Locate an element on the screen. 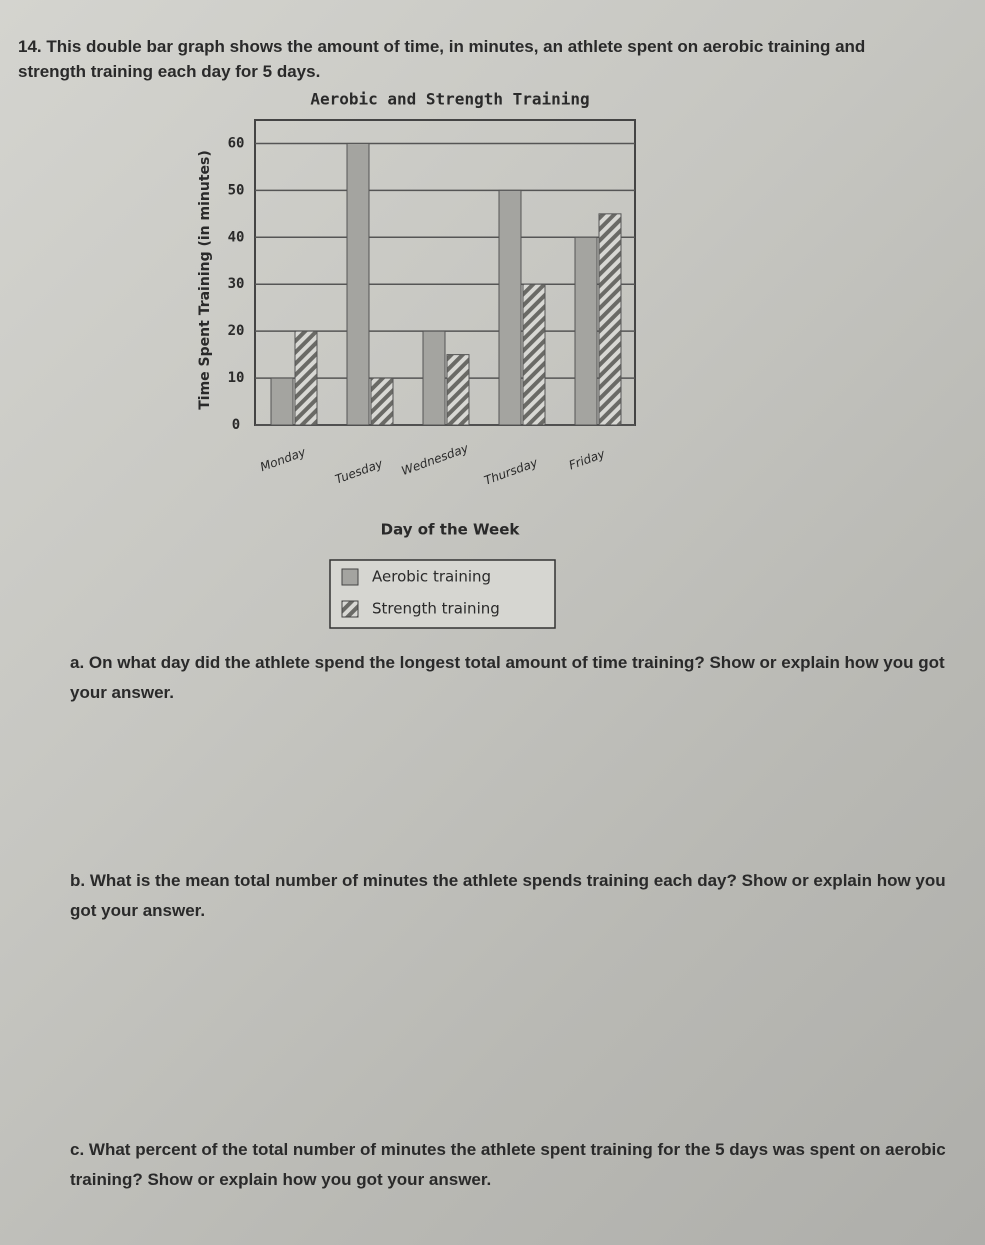  question-label: a. is located at coordinates (77, 662).